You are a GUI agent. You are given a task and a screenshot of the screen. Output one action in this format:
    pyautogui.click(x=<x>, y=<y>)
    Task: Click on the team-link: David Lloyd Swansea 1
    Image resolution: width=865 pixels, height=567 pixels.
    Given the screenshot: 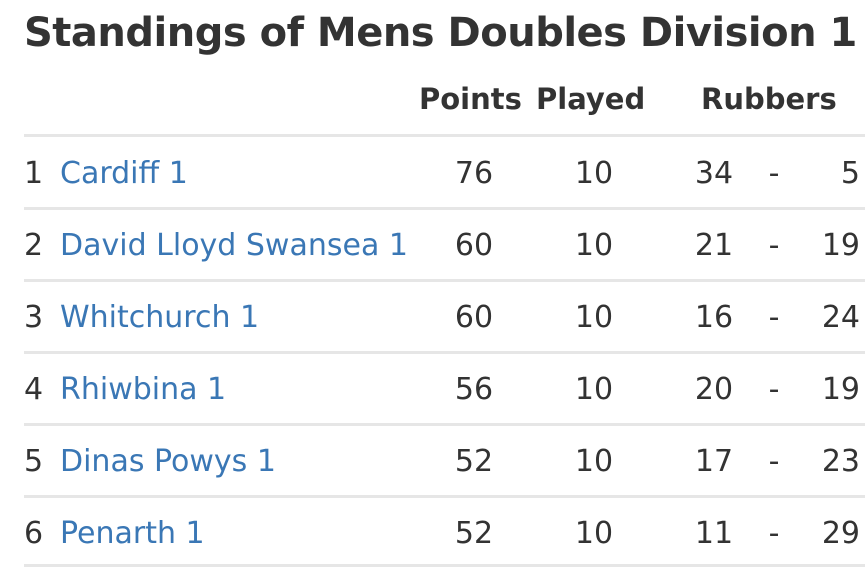 What is the action you would take?
    pyautogui.click(x=234, y=245)
    